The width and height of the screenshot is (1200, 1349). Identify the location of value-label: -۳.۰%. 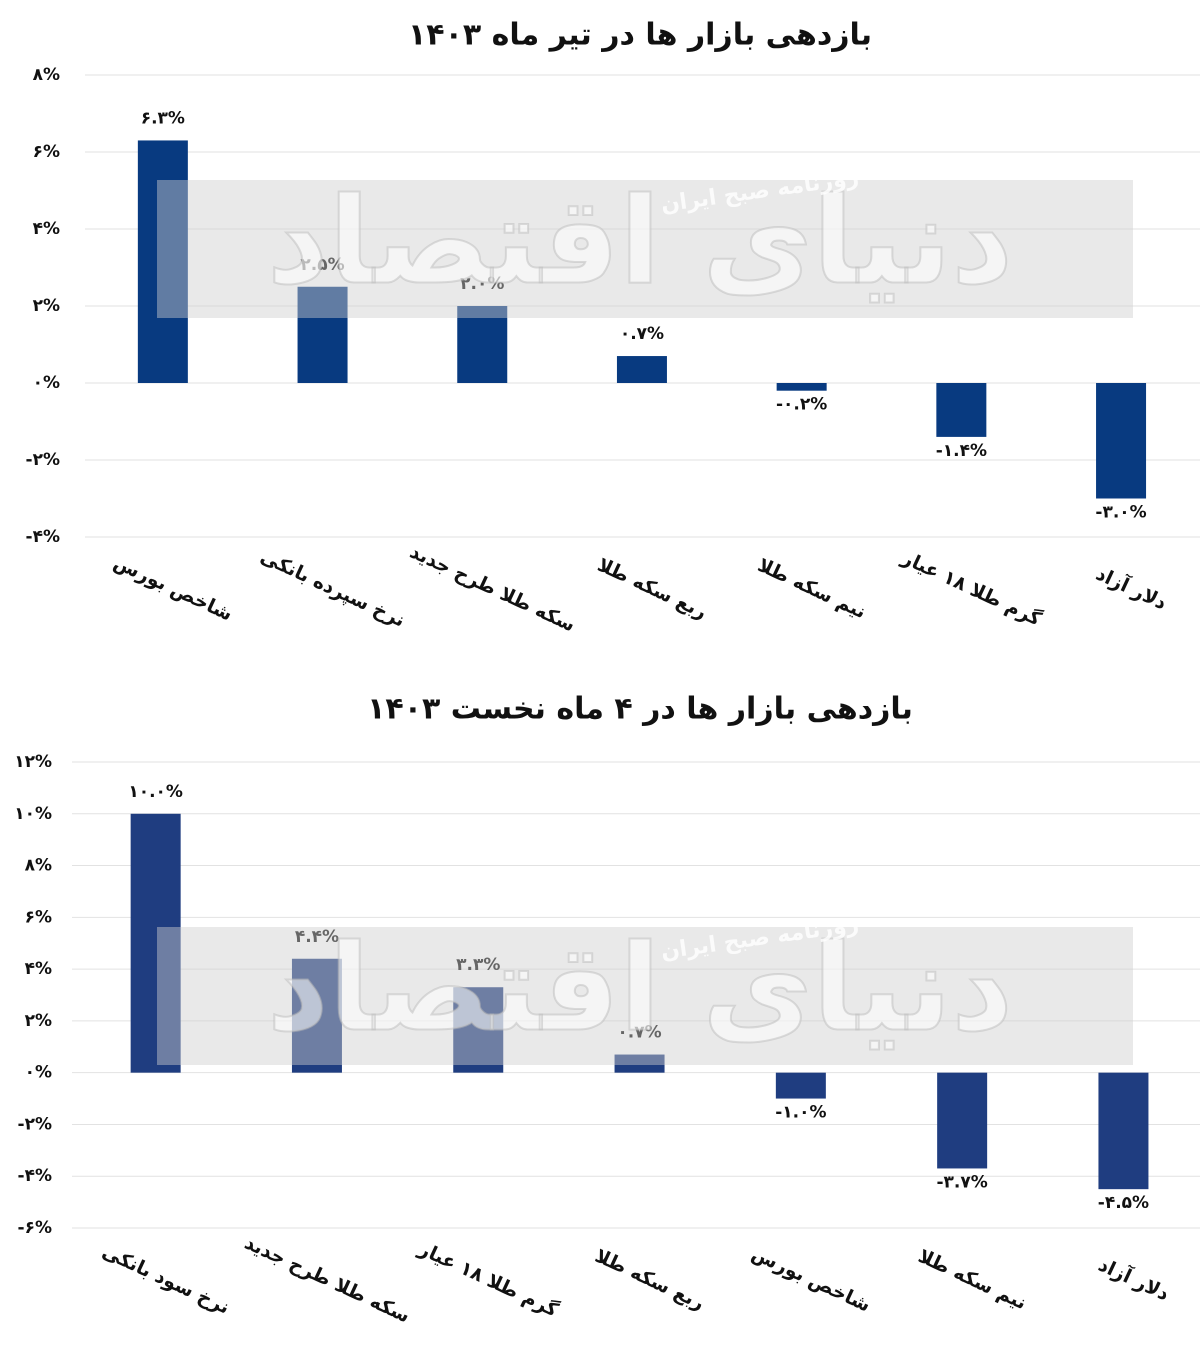
(1120, 513).